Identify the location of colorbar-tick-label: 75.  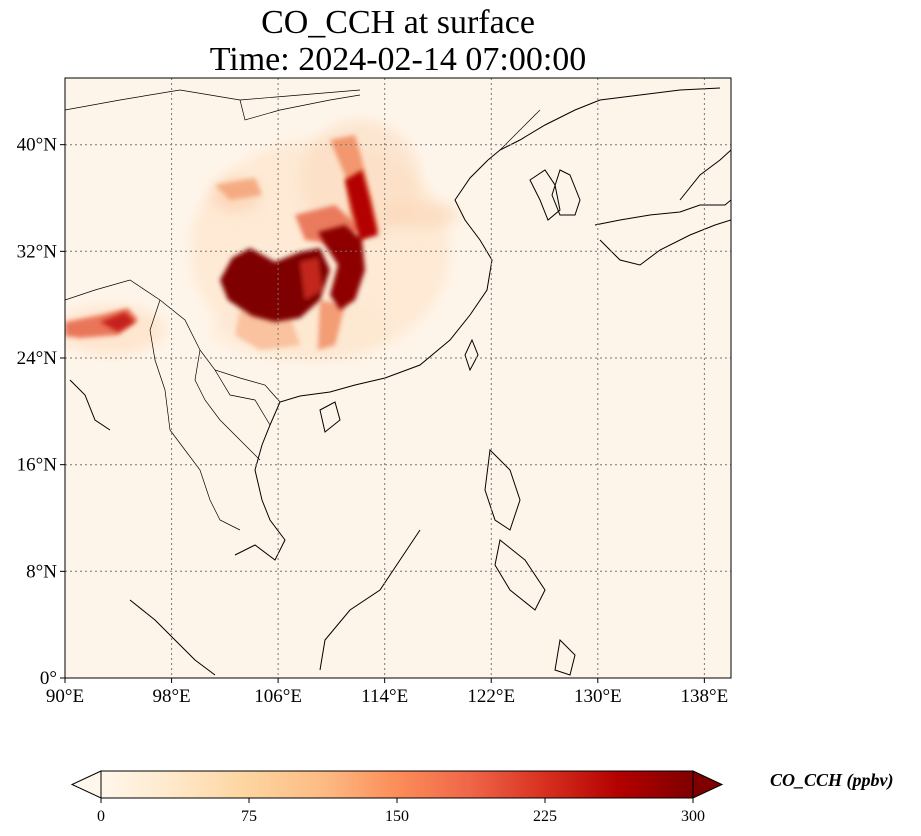
(249, 816).